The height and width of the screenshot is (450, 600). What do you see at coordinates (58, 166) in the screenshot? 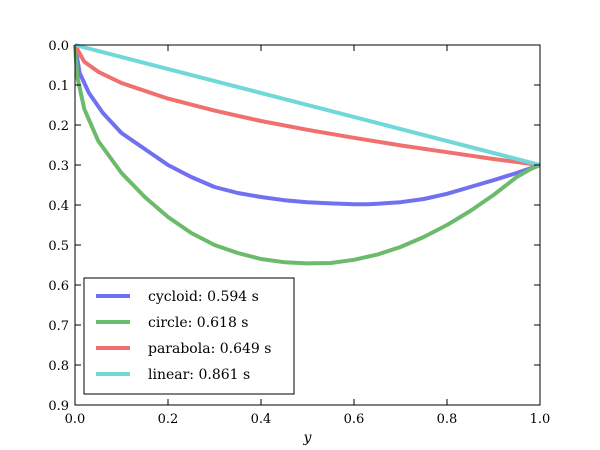
I see `y-tick-label: 0.3` at bounding box center [58, 166].